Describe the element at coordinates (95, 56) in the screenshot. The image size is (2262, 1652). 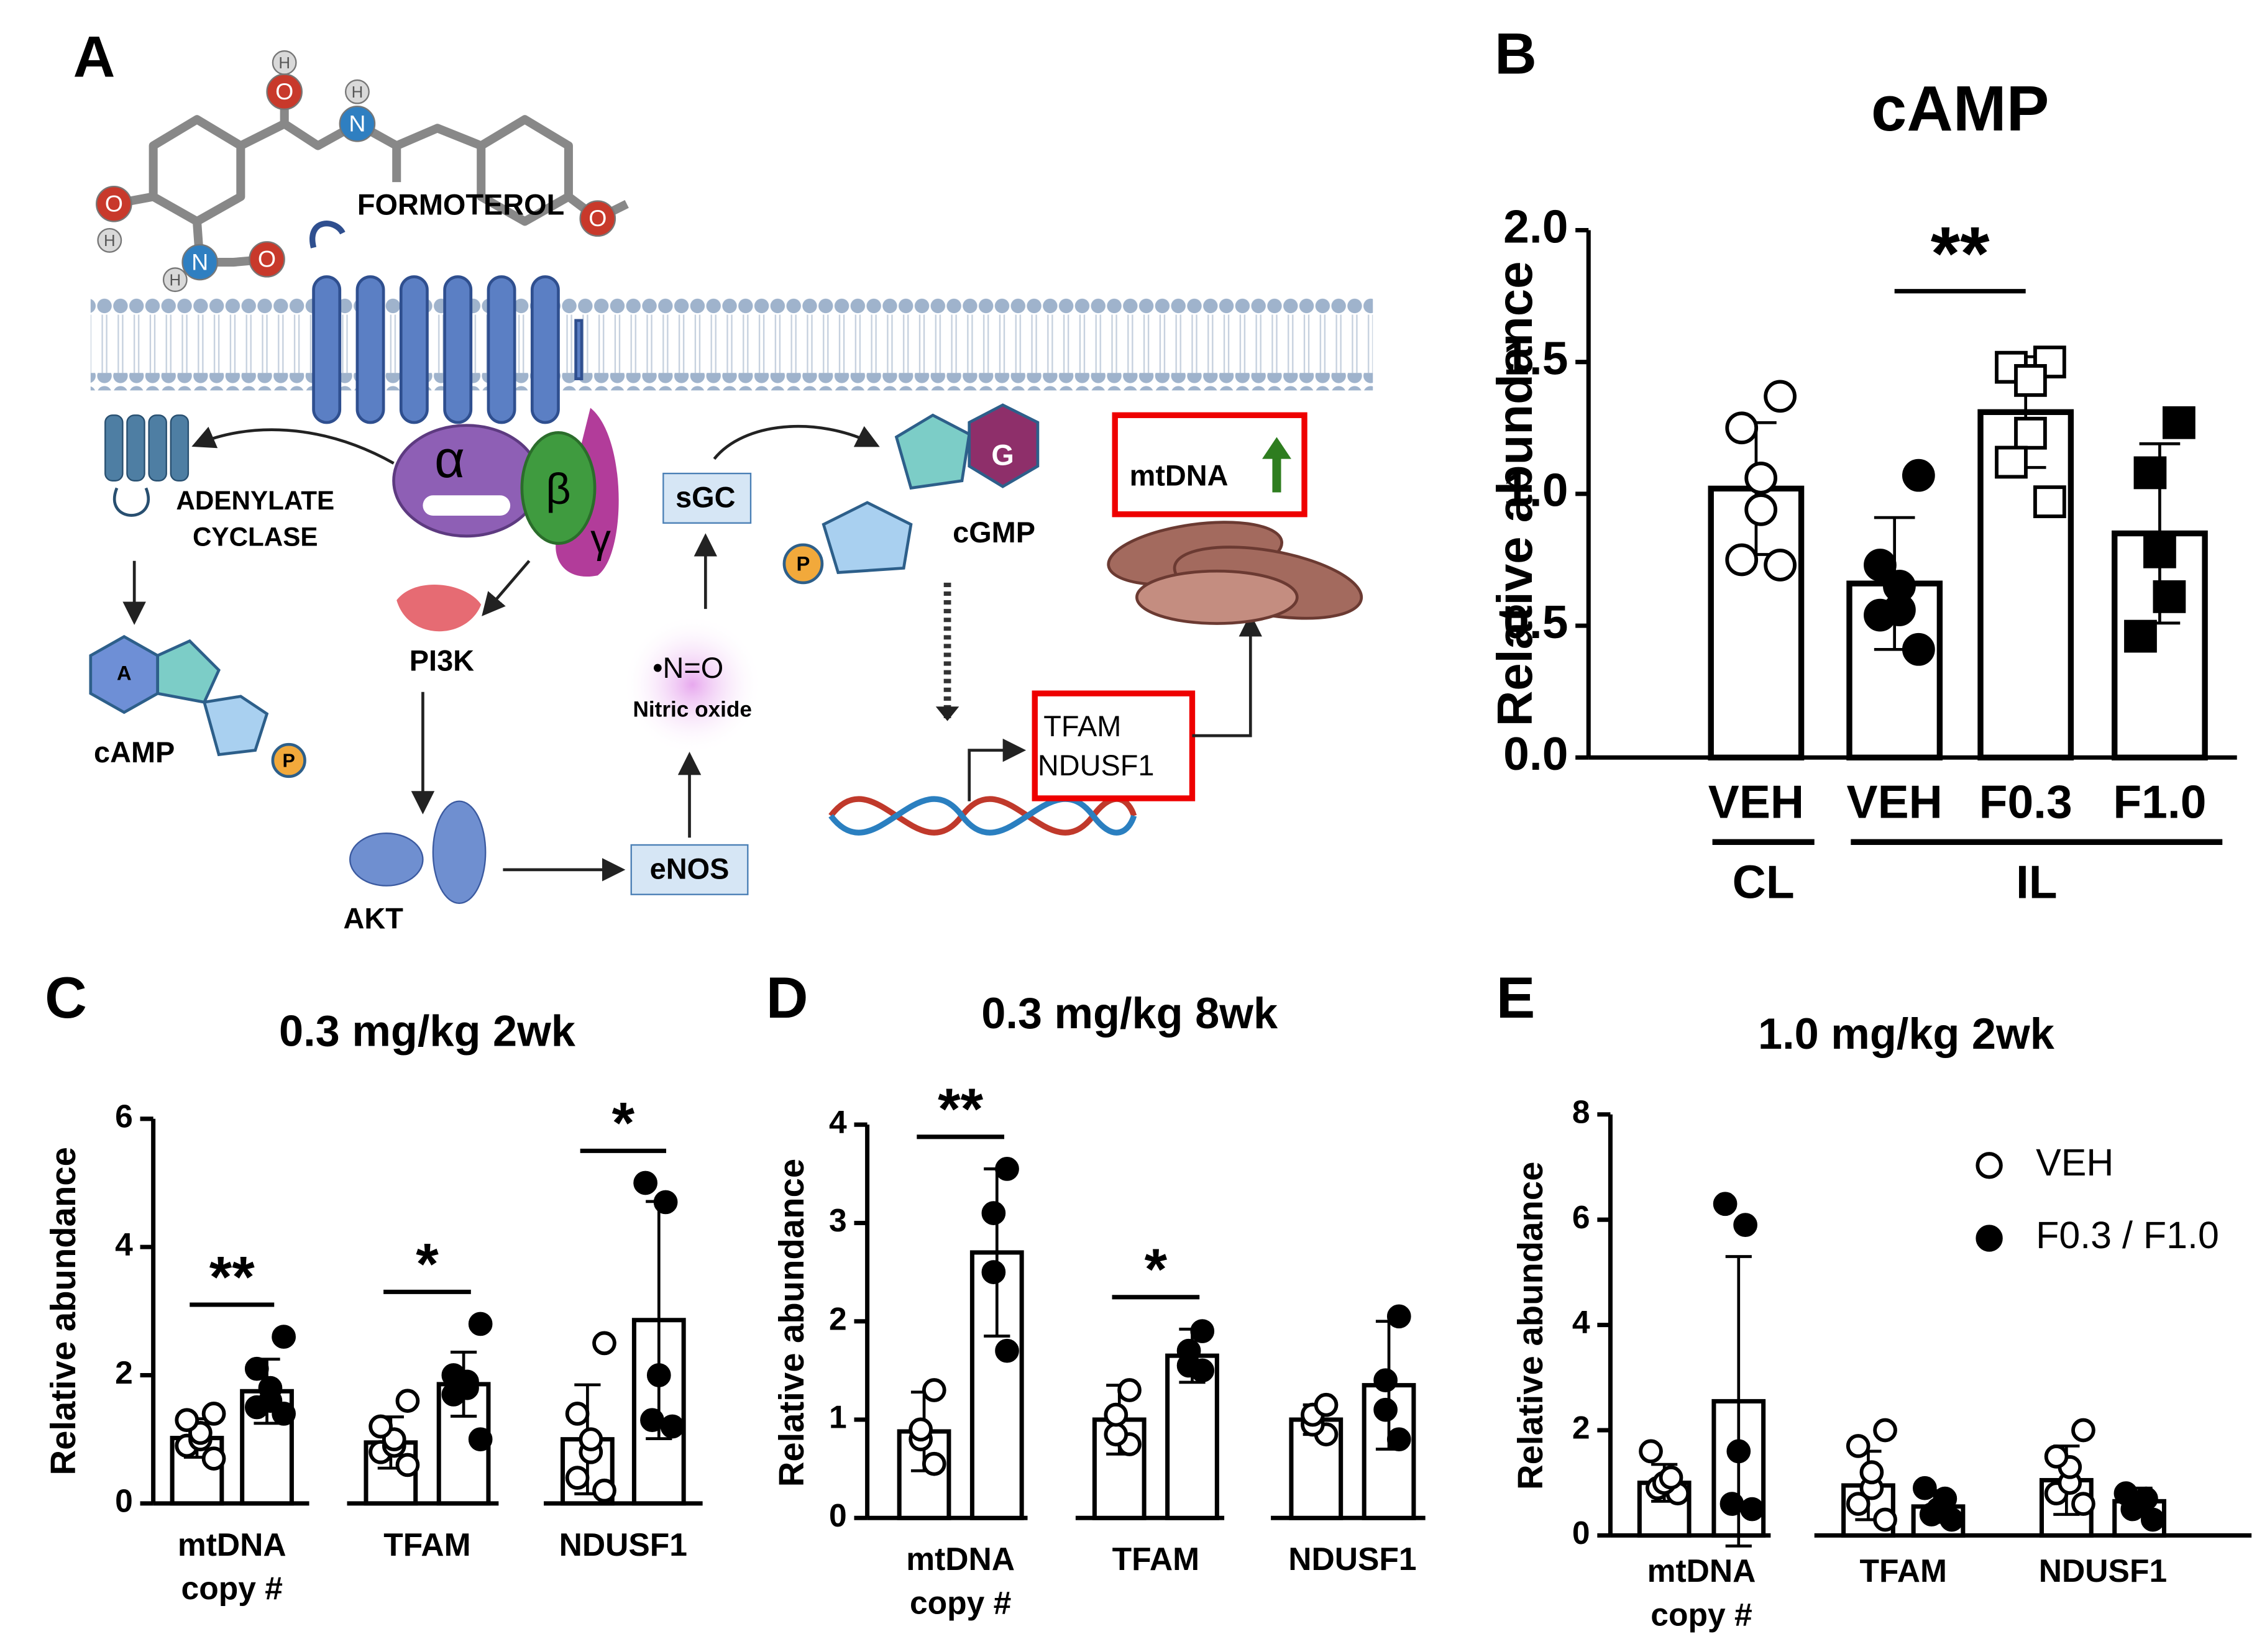
I see `panel-label: A` at that location.